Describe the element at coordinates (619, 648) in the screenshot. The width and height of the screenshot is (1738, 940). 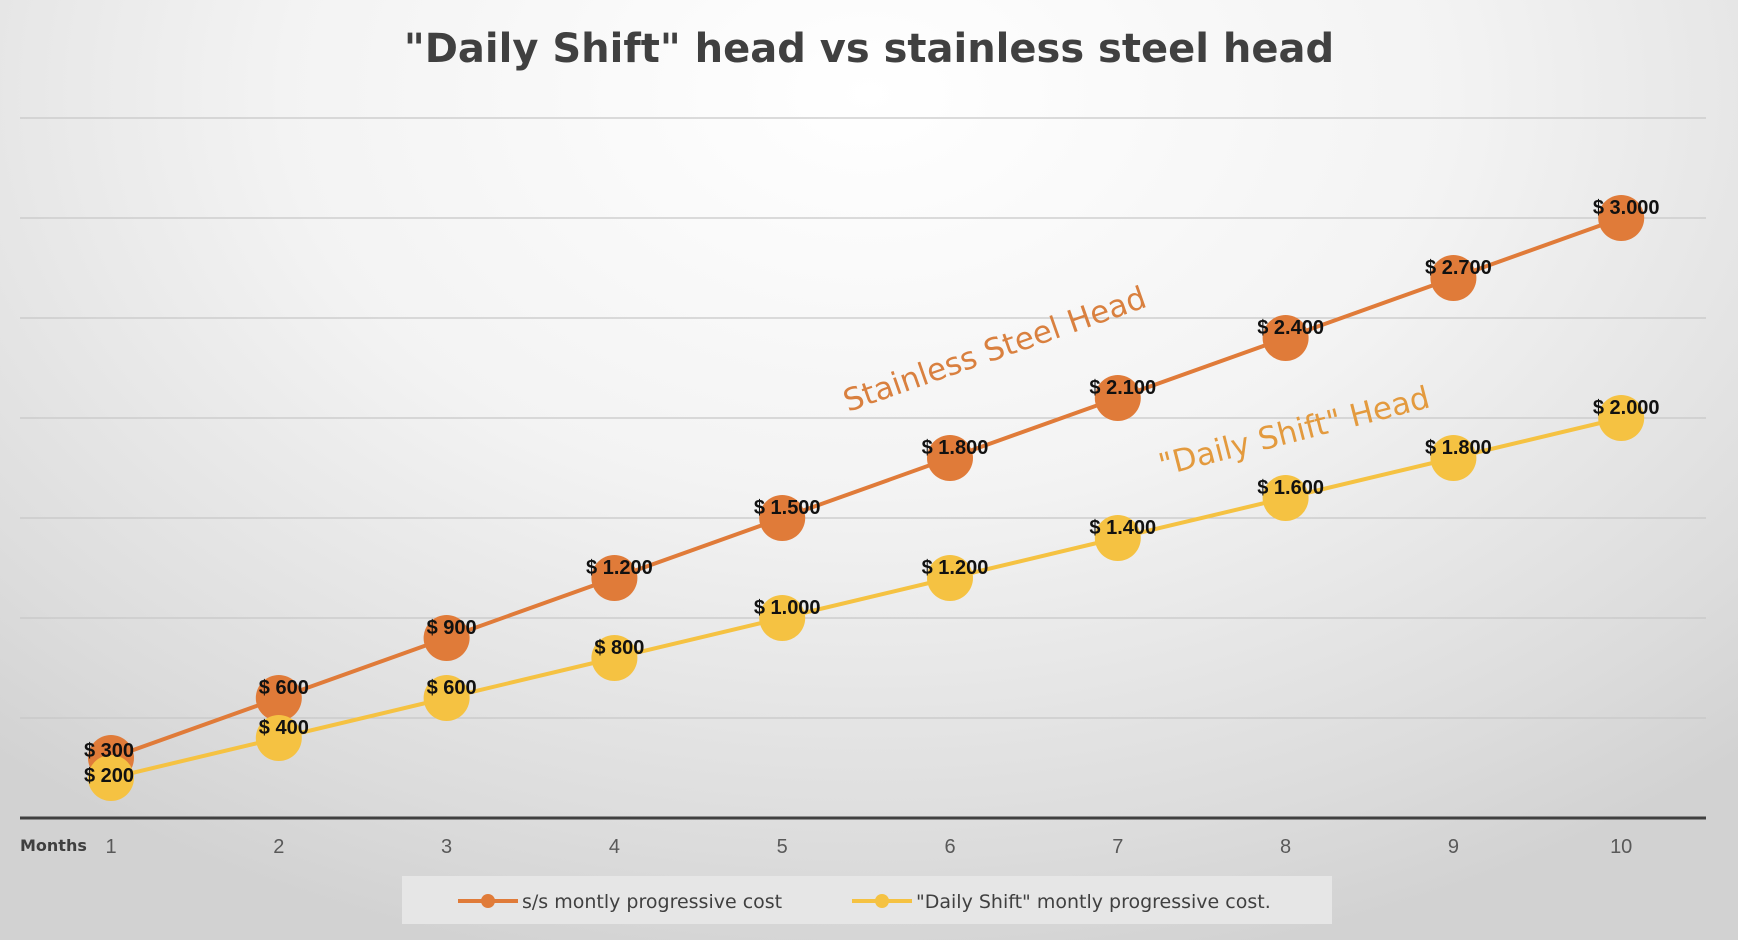
I see `data-label-1: $ 800` at that location.